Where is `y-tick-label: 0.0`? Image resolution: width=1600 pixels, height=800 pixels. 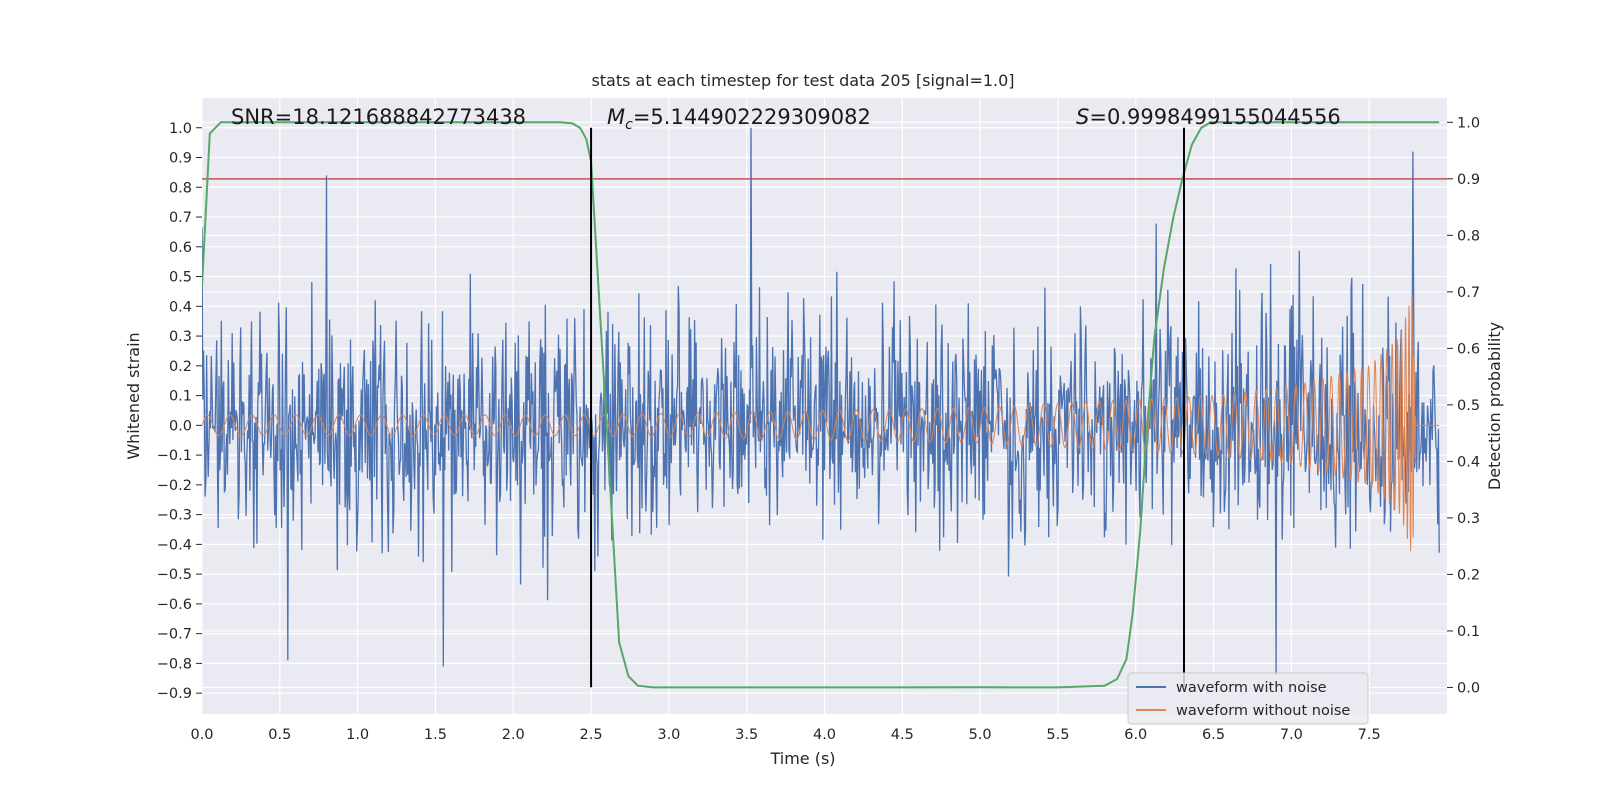 y-tick-label: 0.0 is located at coordinates (180, 426).